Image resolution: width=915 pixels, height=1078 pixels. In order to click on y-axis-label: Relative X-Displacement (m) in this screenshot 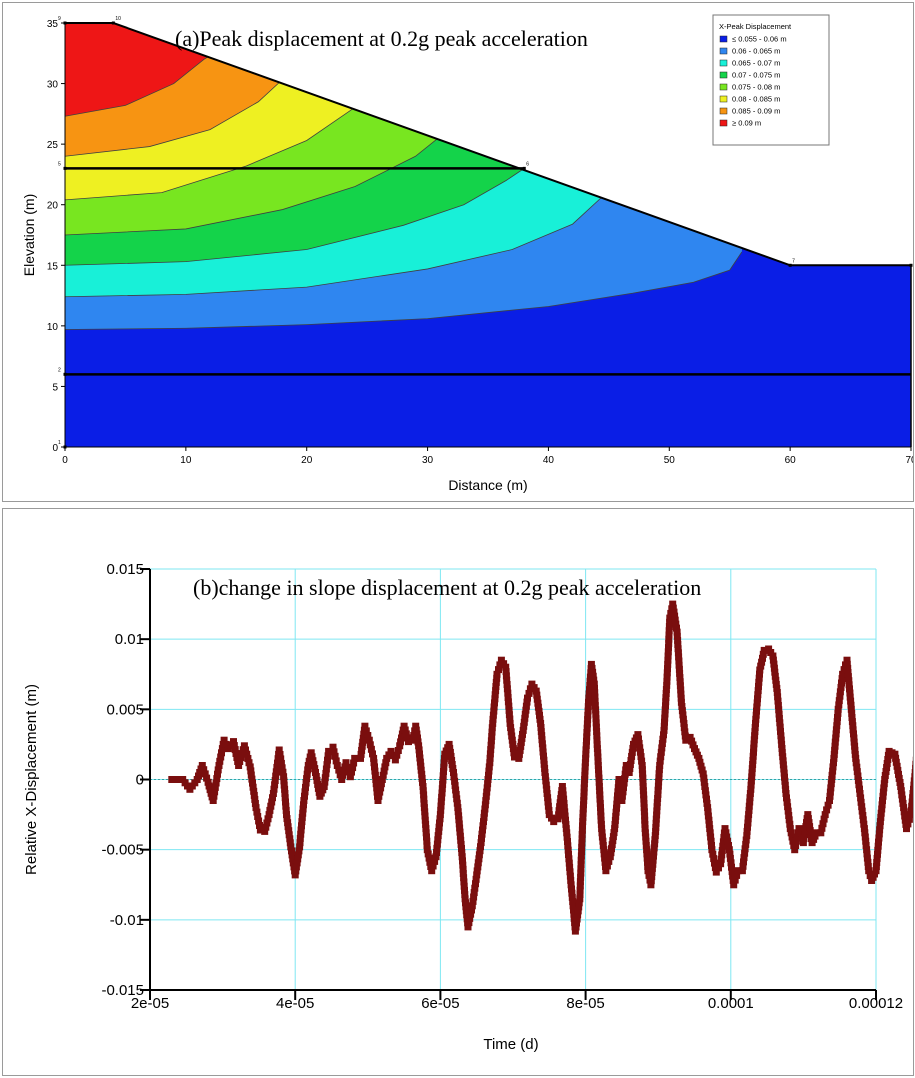, I will do `click(31, 779)`.